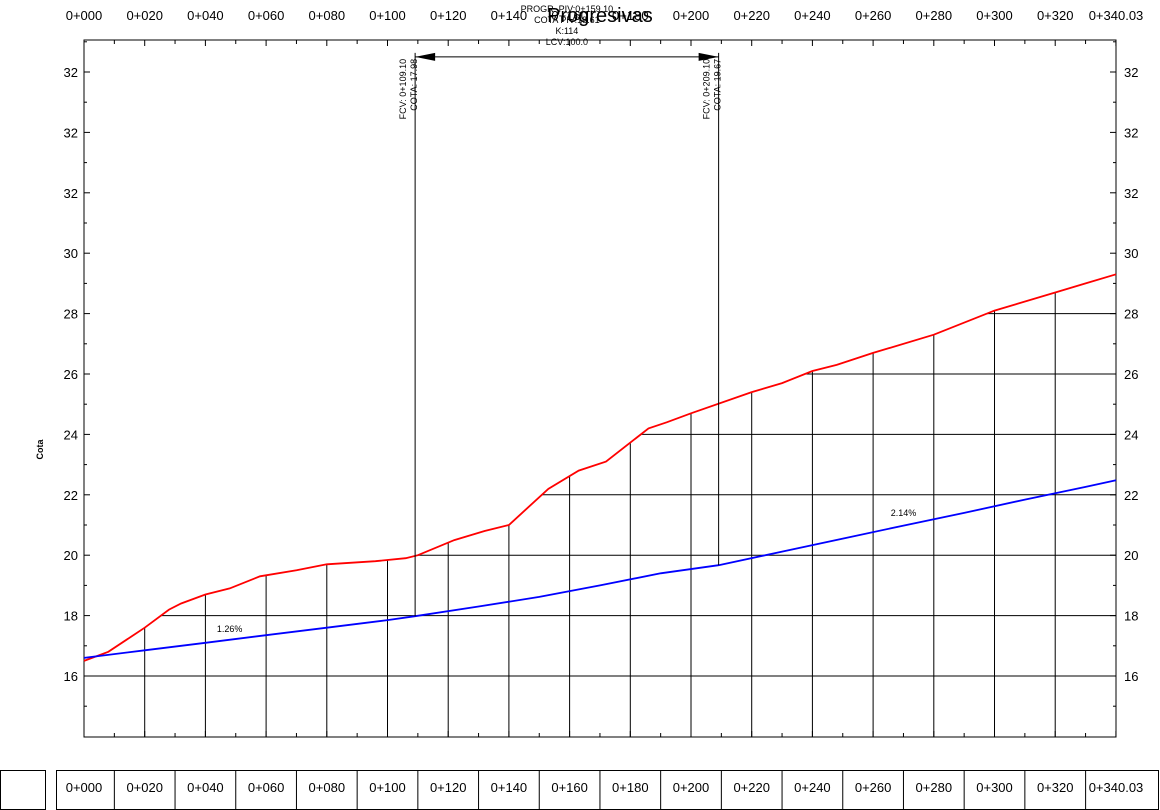  Describe the element at coordinates (71, 555) in the screenshot. I see `y-tick-label-left: 20` at that location.